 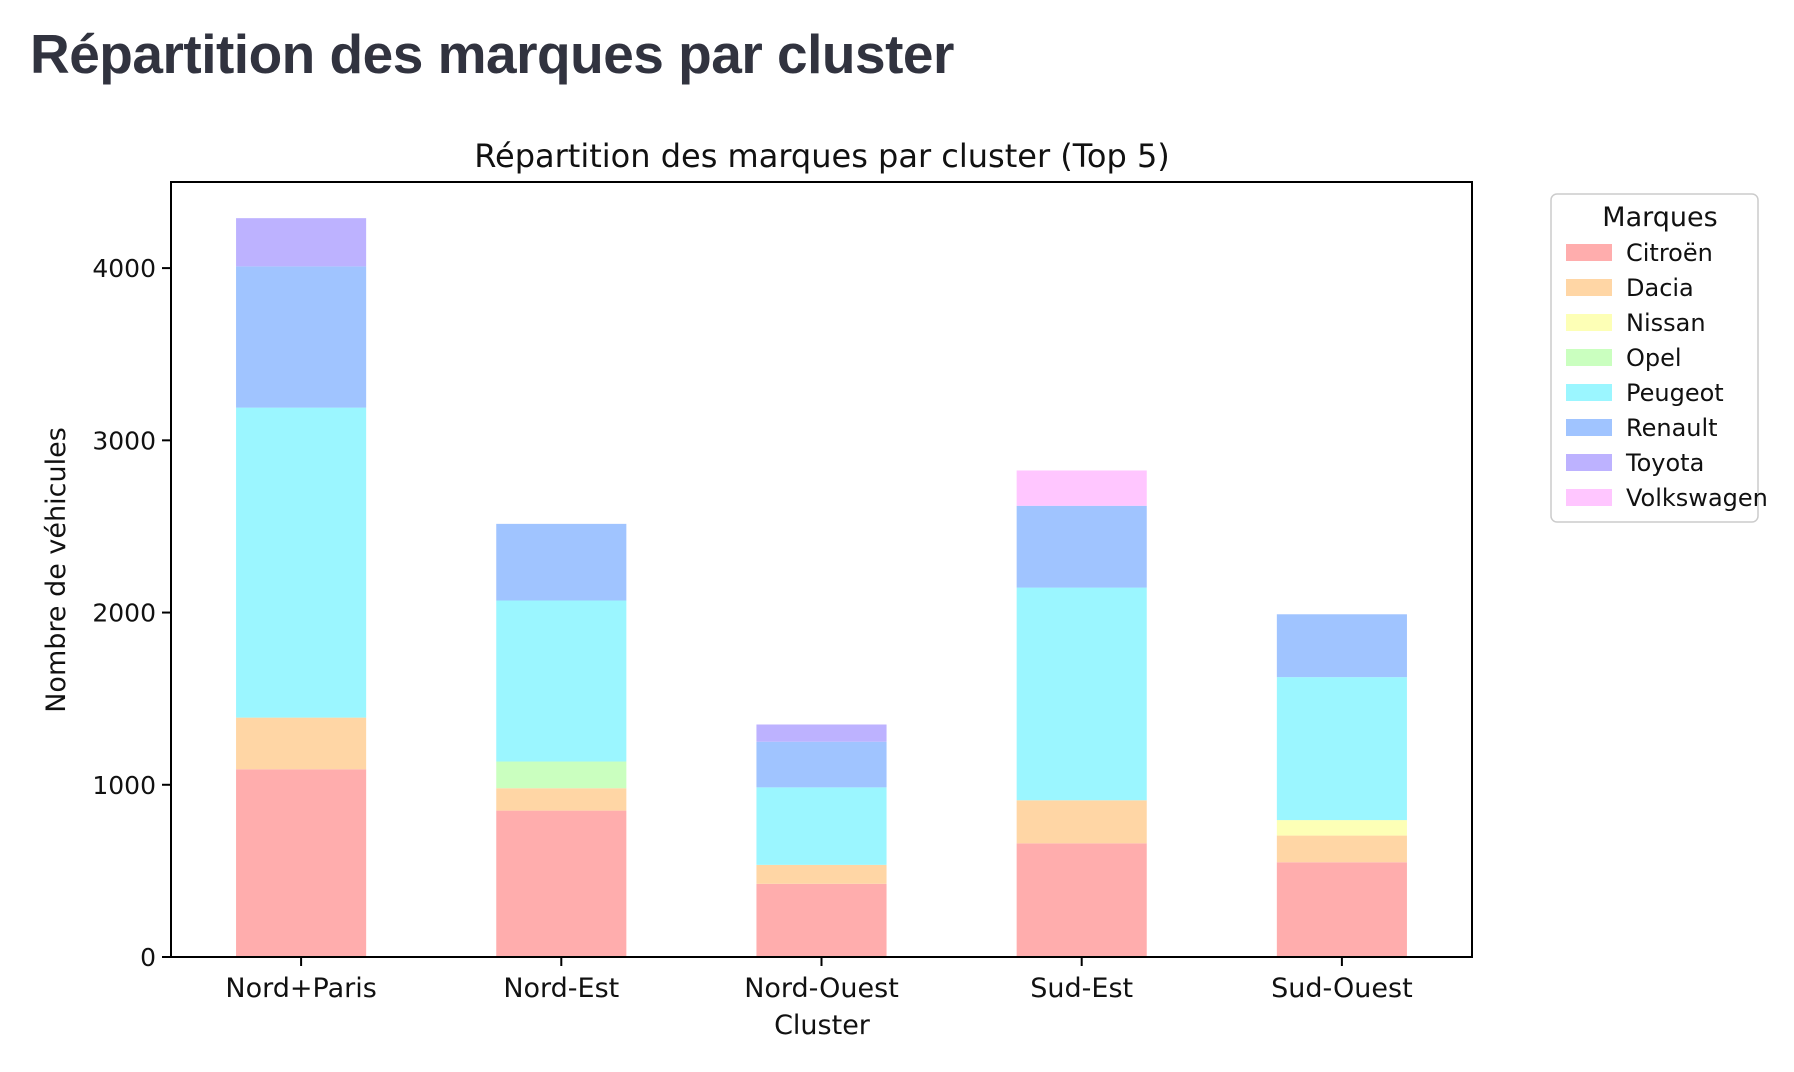 What do you see at coordinates (1589, 462) in the screenshot?
I see `legend-swatch-toyota` at bounding box center [1589, 462].